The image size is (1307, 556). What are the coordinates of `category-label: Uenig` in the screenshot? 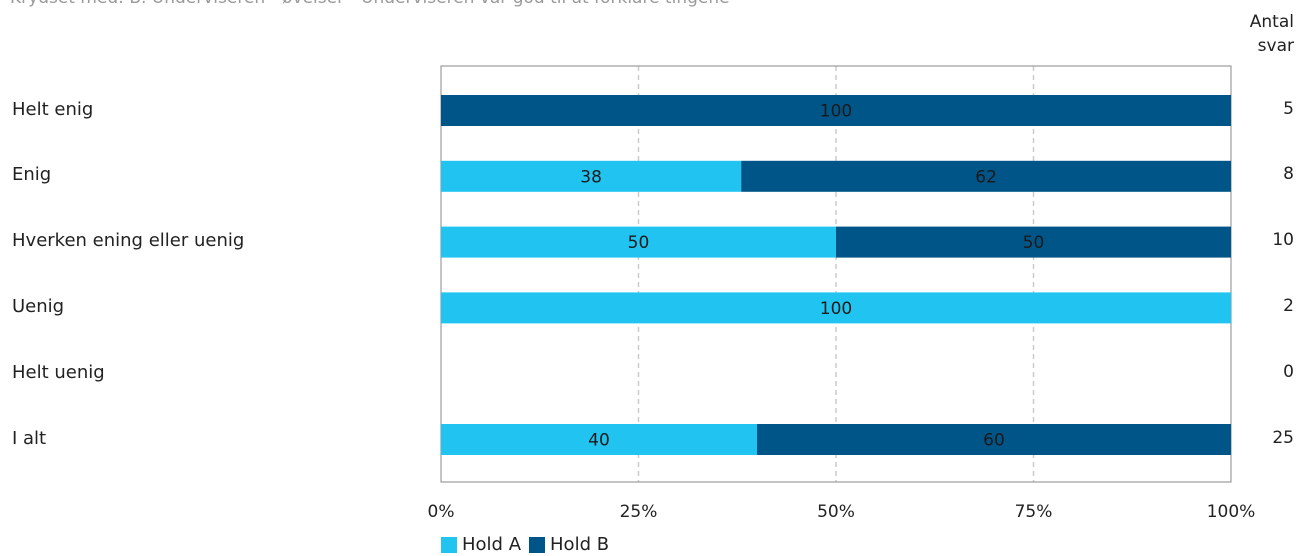 It's located at (38, 306).